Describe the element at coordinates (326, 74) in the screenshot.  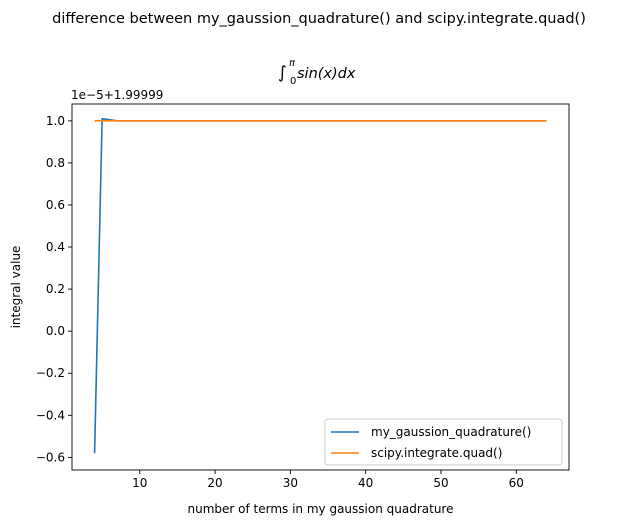
I see `title-integrand: sin(x)dx` at that location.